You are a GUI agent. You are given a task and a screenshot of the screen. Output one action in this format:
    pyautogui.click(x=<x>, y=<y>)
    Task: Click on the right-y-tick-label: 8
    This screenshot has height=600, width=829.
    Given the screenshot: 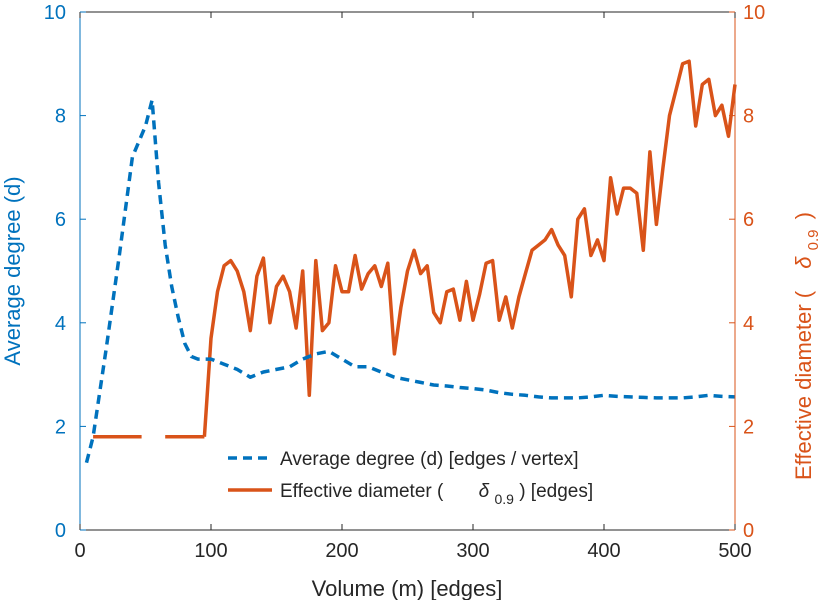 What is the action you would take?
    pyautogui.click(x=748, y=117)
    